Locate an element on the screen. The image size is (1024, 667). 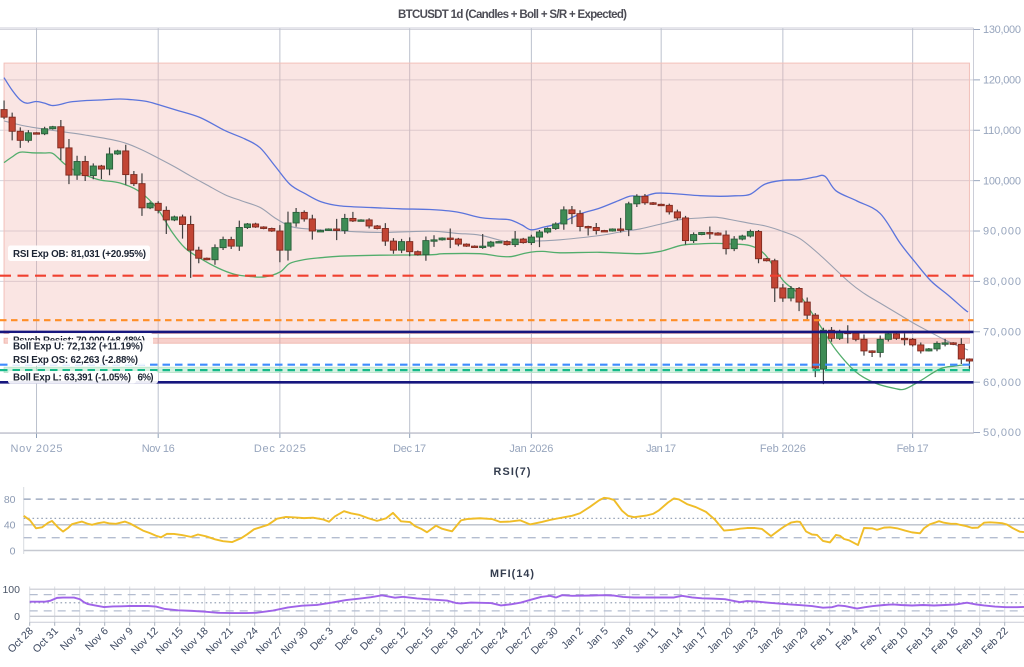
svg-text: 90,000 is located at coordinates (1002, 232).